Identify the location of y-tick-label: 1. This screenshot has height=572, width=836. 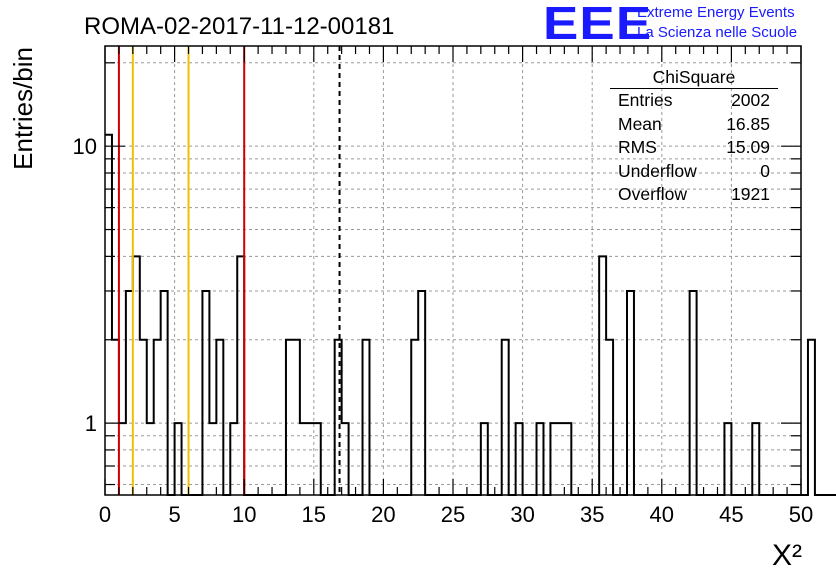
(91, 423).